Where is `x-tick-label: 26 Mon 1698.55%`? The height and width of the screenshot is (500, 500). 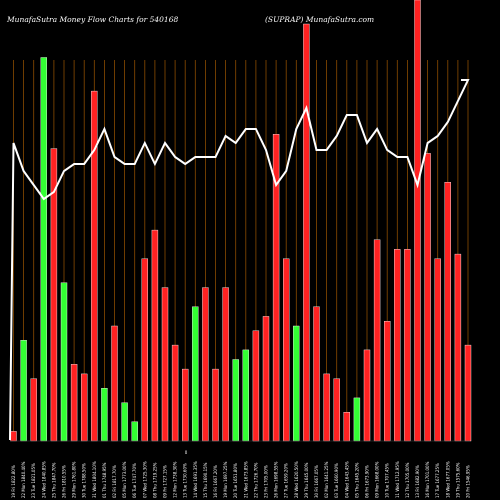
x-tick-label: 26 Mon 1698.55% is located at coordinates (276, 479).